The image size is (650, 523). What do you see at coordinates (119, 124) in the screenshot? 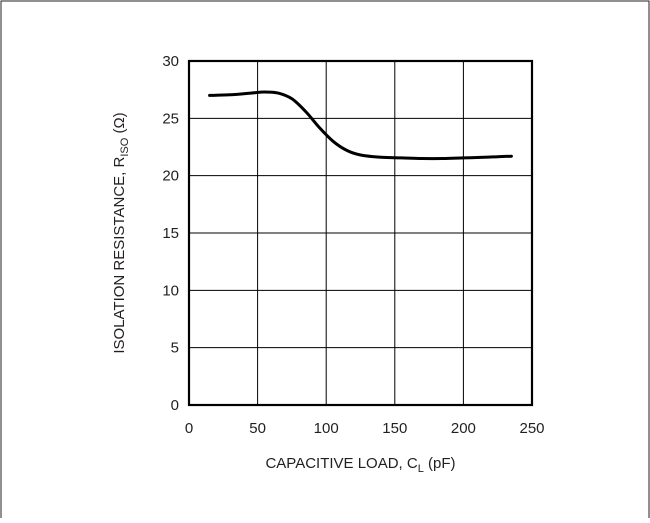
I see `y-axis-label-unit: (Ω)` at bounding box center [119, 124].